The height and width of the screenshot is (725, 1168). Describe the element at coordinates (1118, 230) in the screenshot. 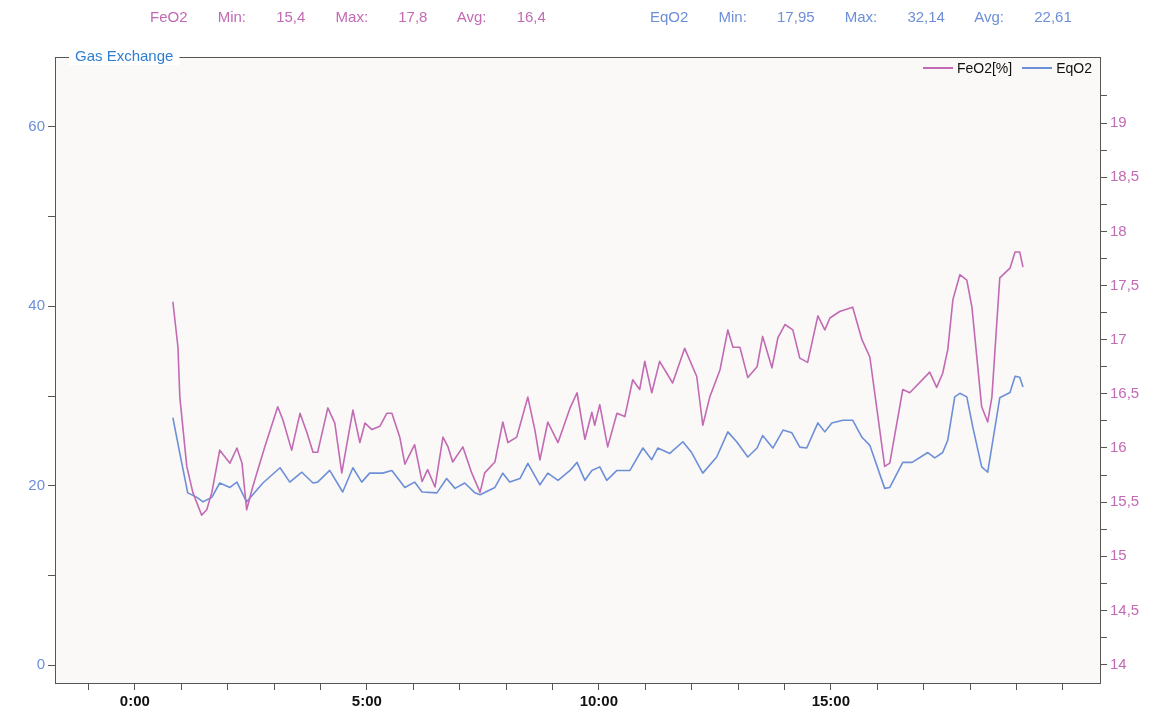

I see `y2-tick-label: 18` at that location.